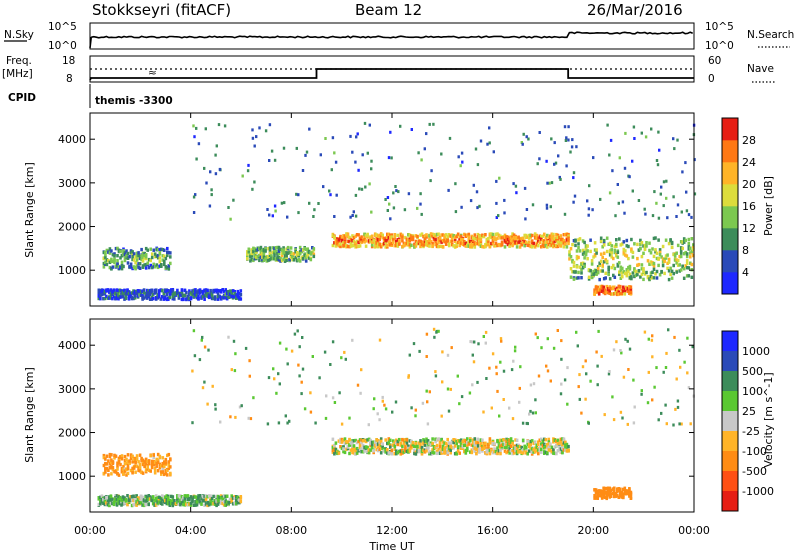 This screenshot has height=554, width=800. Describe the element at coordinates (90, 530) in the screenshot. I see `time-tick-label: 00:00` at that location.